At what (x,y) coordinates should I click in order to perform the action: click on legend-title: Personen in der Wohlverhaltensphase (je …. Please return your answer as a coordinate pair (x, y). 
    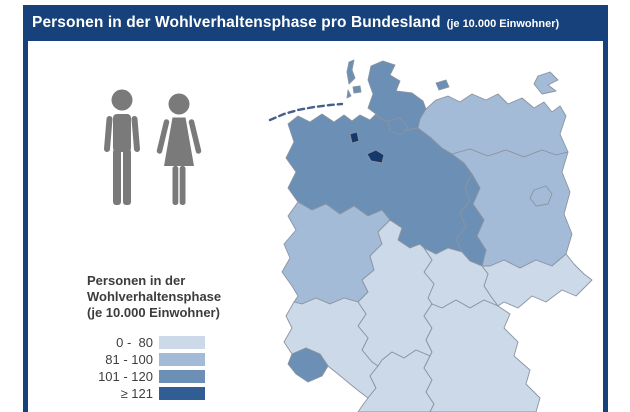
    Looking at the image, I should click on (154, 297).